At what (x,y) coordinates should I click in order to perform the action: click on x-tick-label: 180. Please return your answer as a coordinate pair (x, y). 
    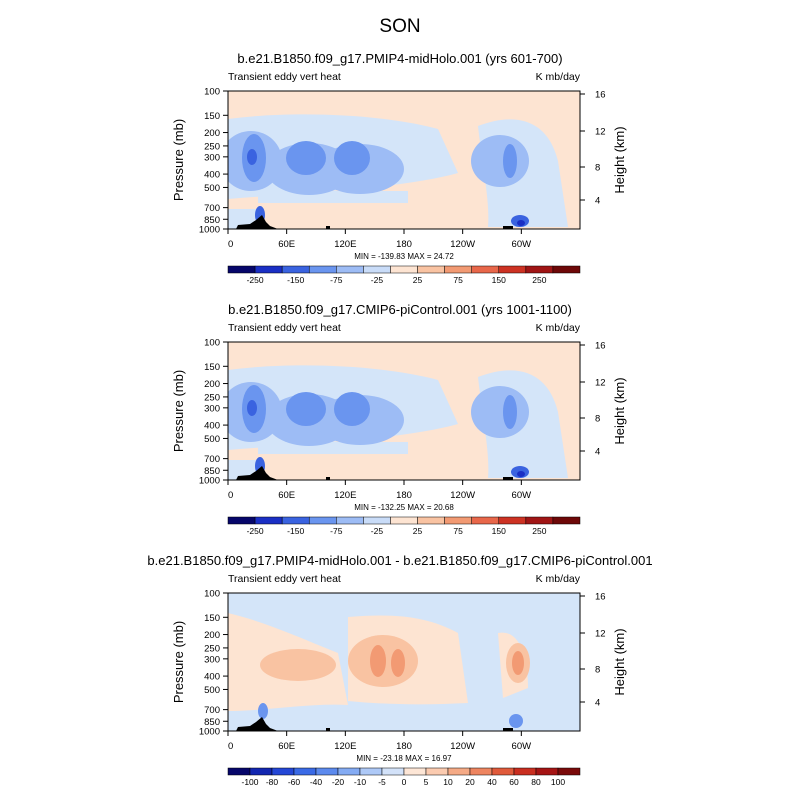
    Looking at the image, I should click on (404, 495).